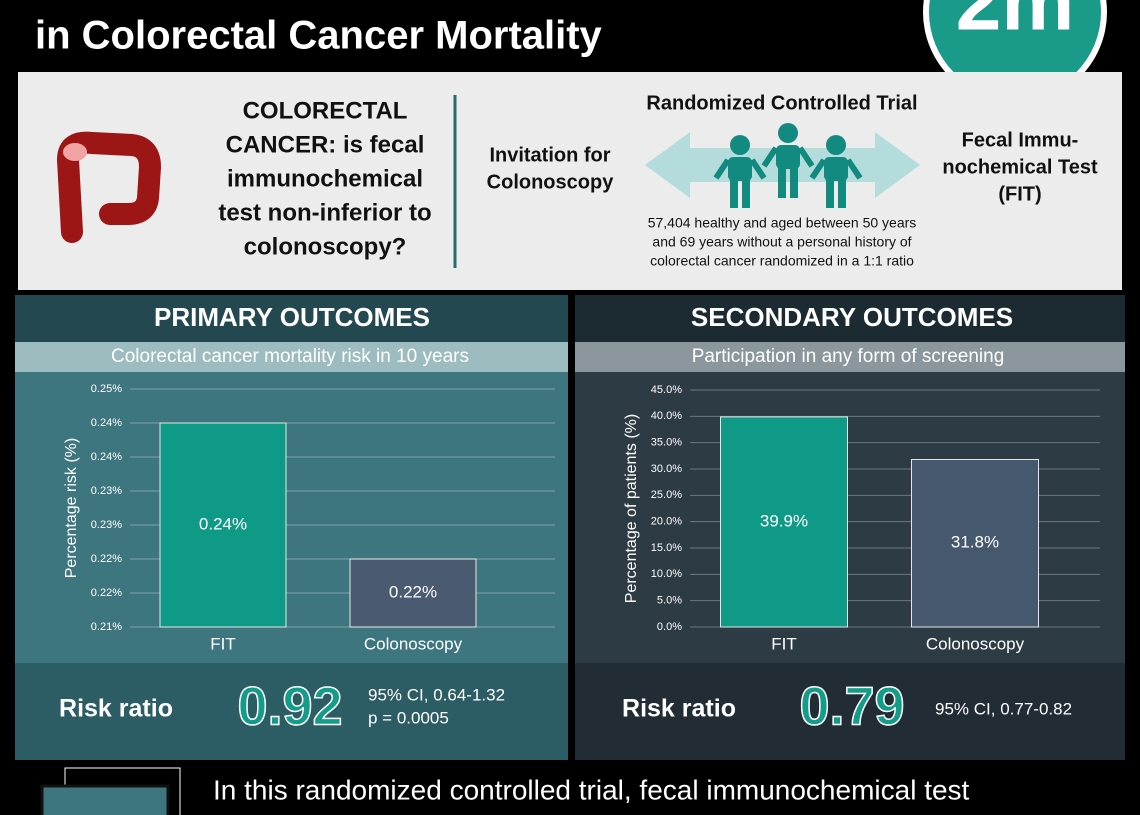 The height and width of the screenshot is (815, 1140). I want to click on chart-title: Participation in any form of screening, so click(848, 356).